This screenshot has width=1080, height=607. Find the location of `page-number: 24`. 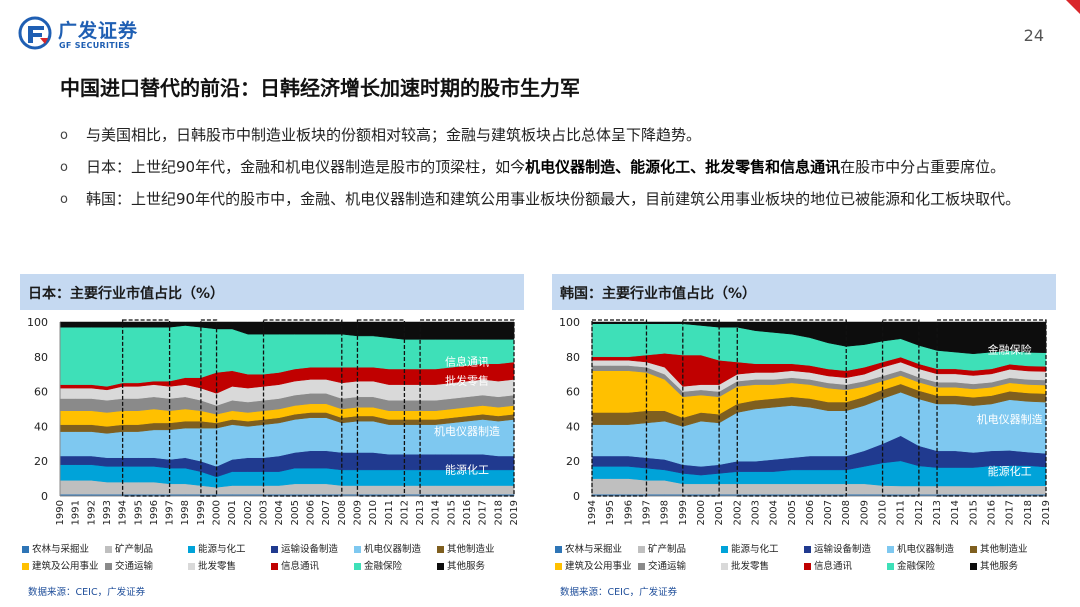

page-number: 24 is located at coordinates (1033, 35).